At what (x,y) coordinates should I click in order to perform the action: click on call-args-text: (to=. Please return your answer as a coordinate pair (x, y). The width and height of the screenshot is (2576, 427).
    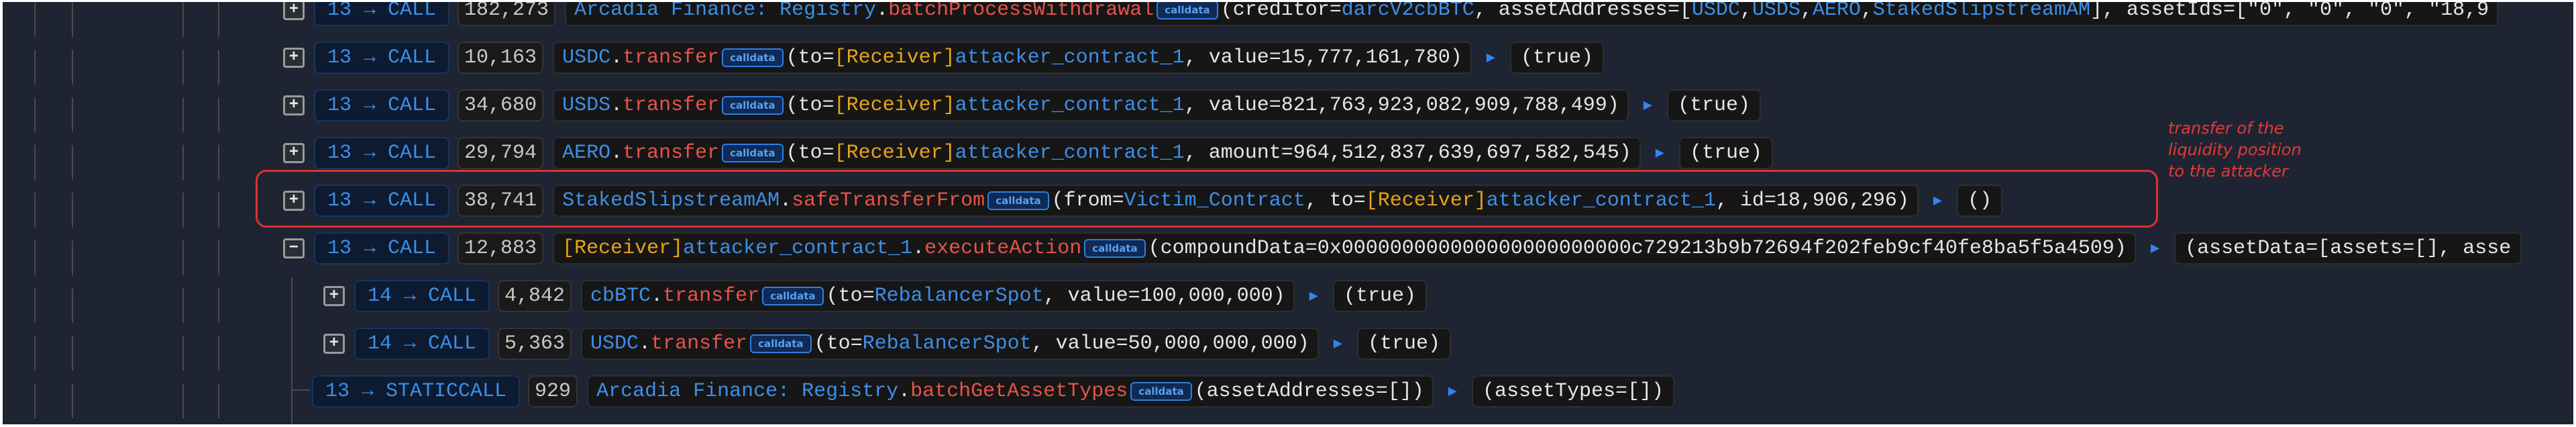
    Looking at the image, I should click on (850, 296).